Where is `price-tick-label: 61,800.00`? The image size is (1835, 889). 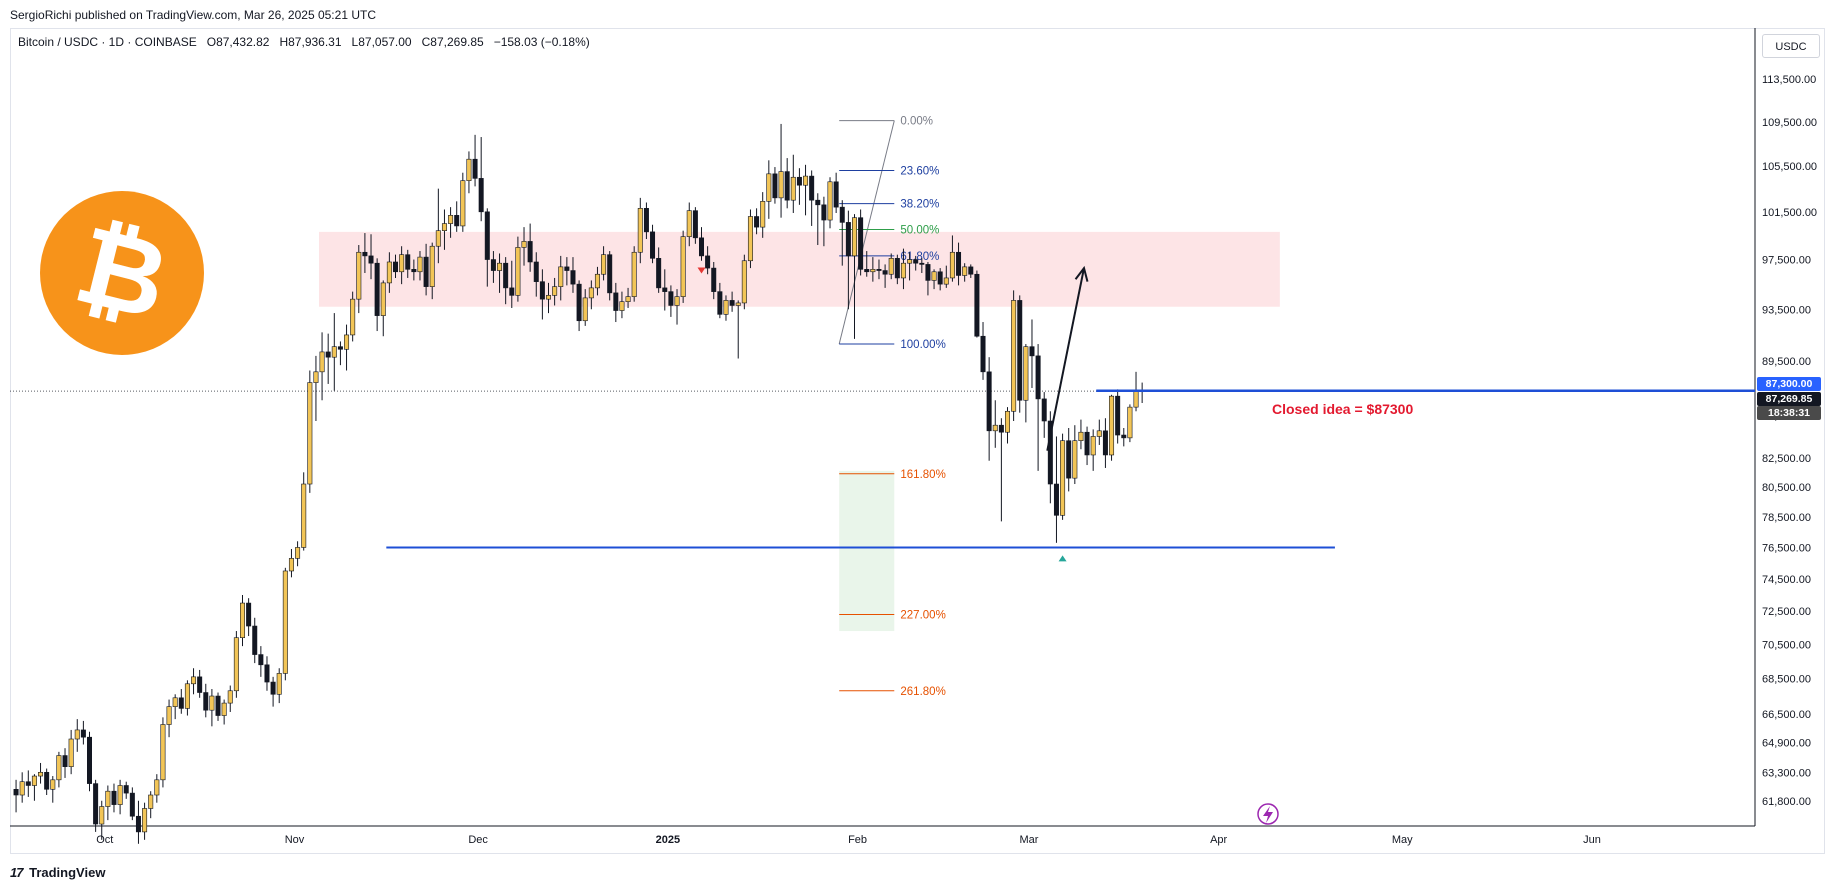
price-tick-label: 61,800.00 is located at coordinates (1786, 802).